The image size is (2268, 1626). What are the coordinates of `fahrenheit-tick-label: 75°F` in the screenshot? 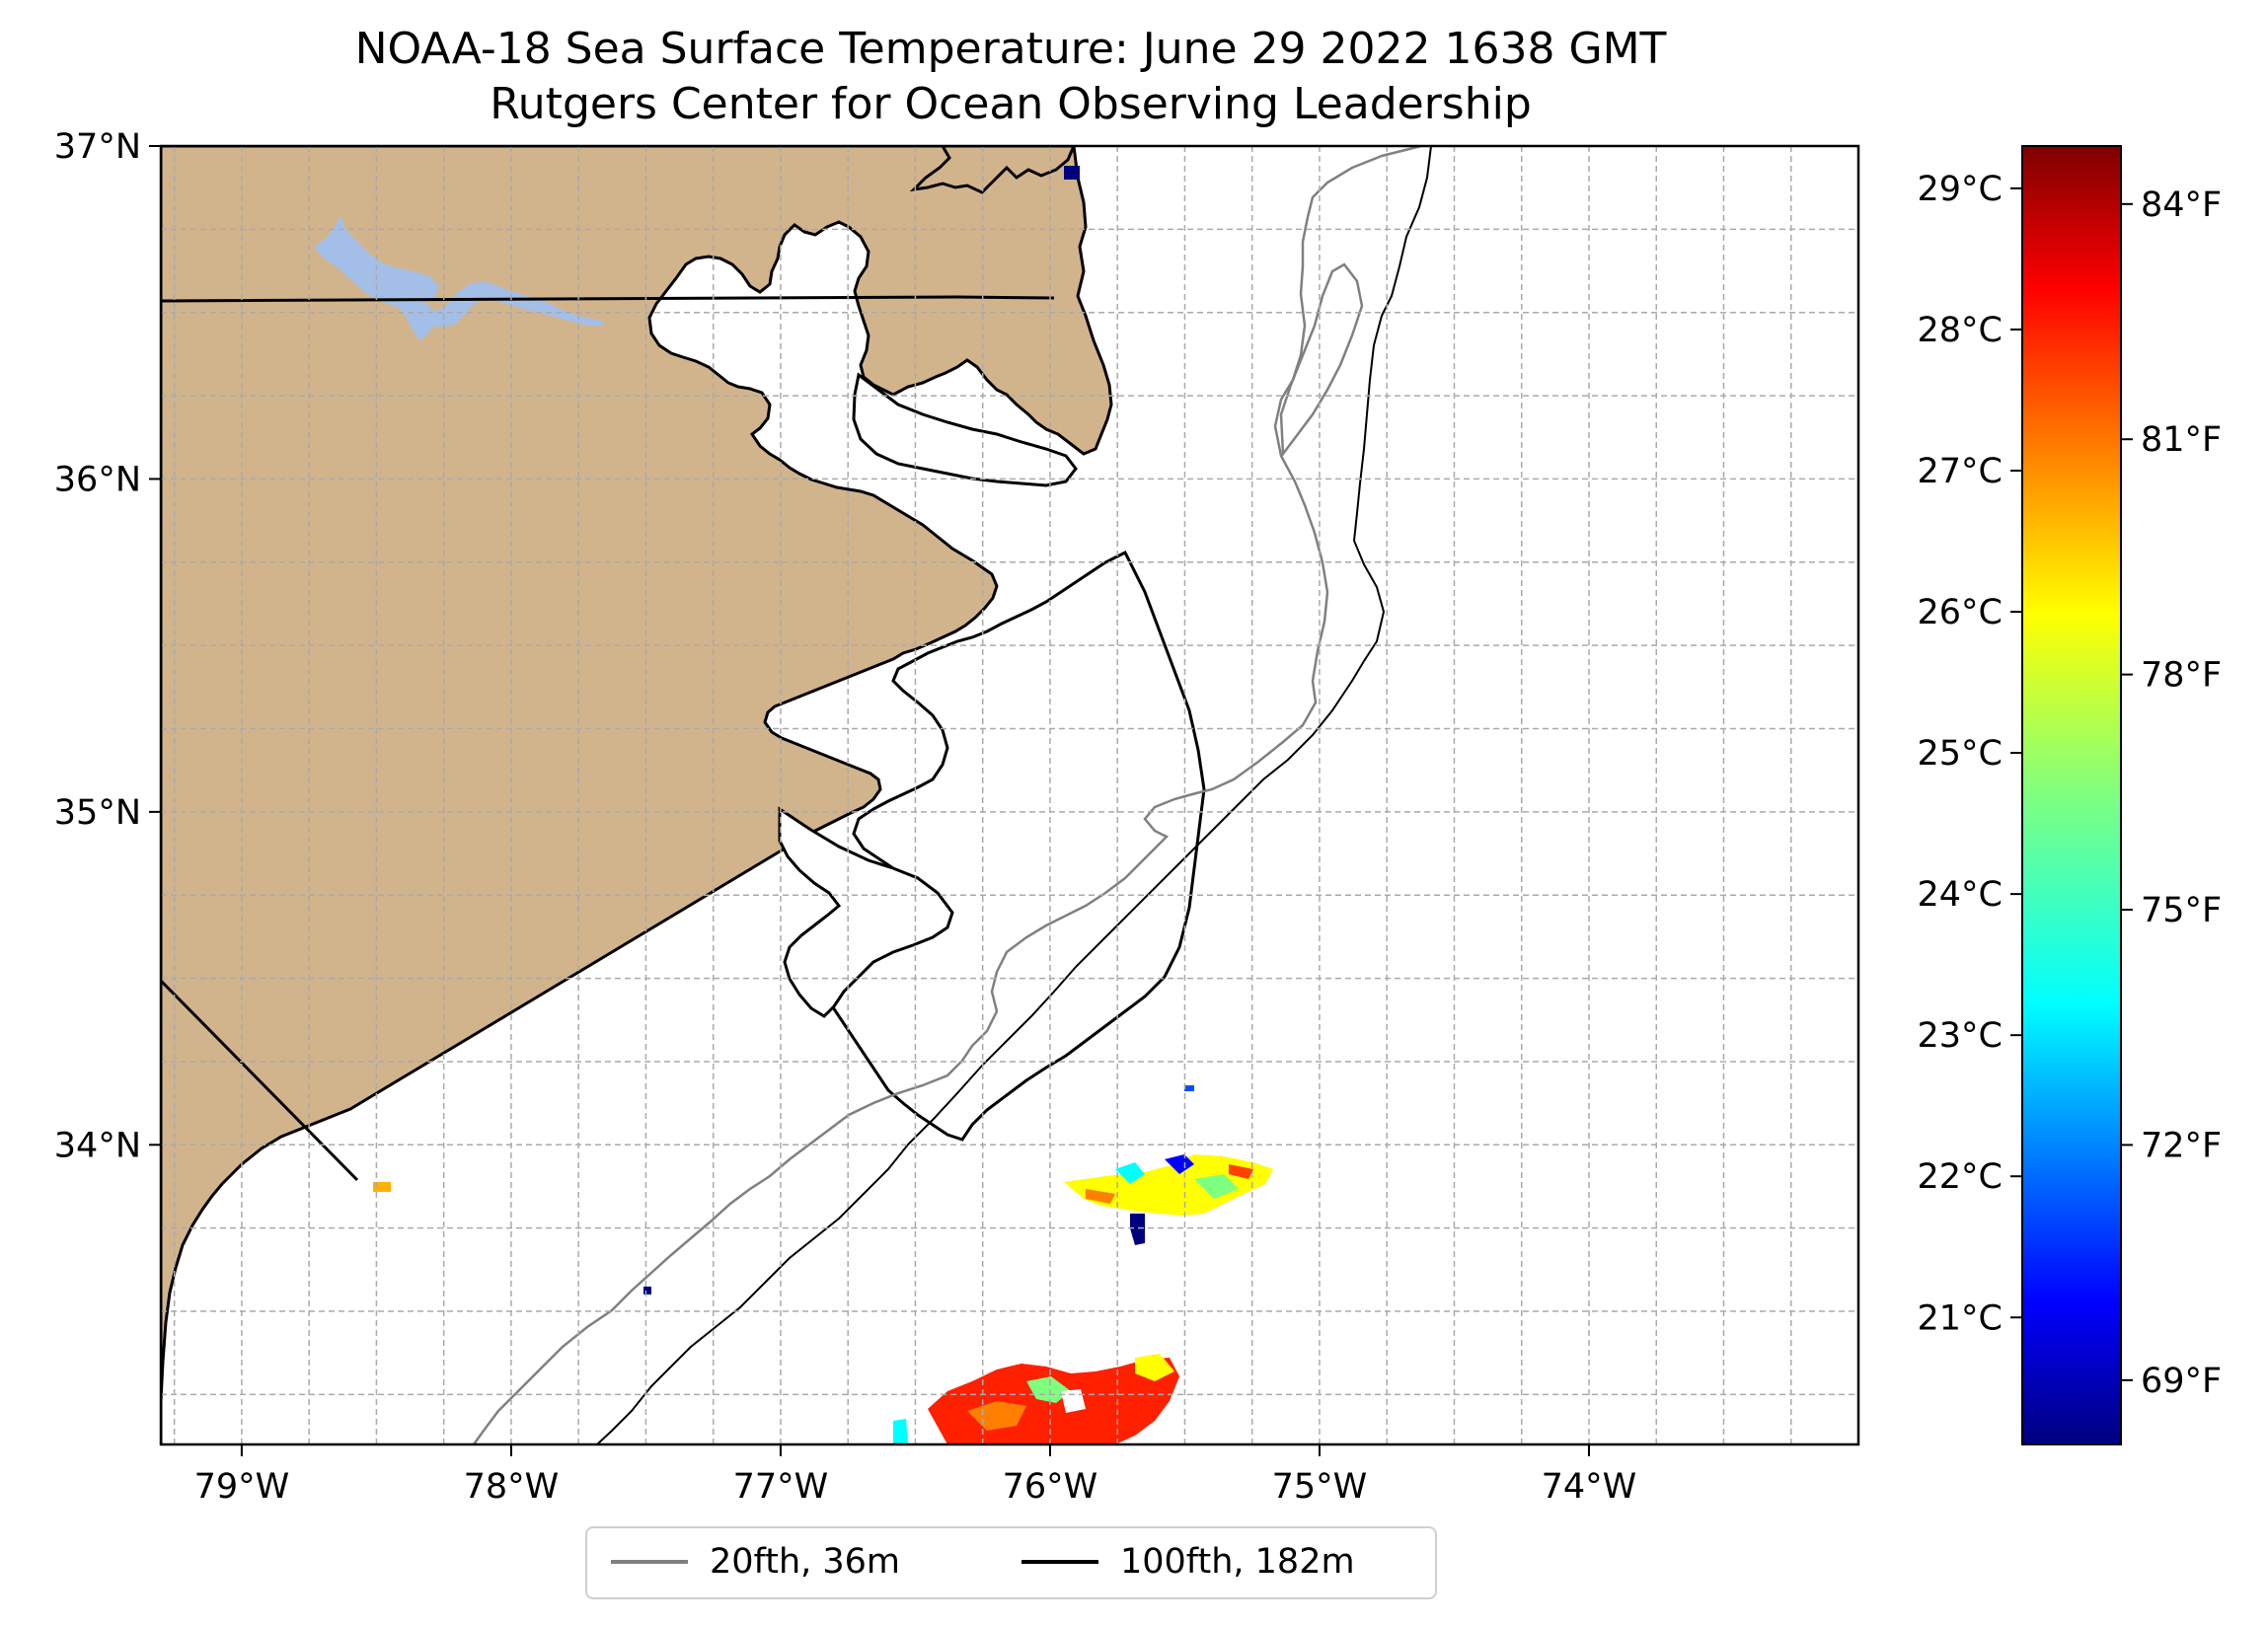 It's located at (2182, 910).